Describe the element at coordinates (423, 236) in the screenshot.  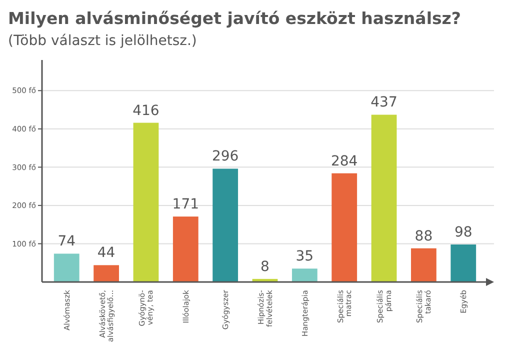
I see `data-label: 88` at that location.